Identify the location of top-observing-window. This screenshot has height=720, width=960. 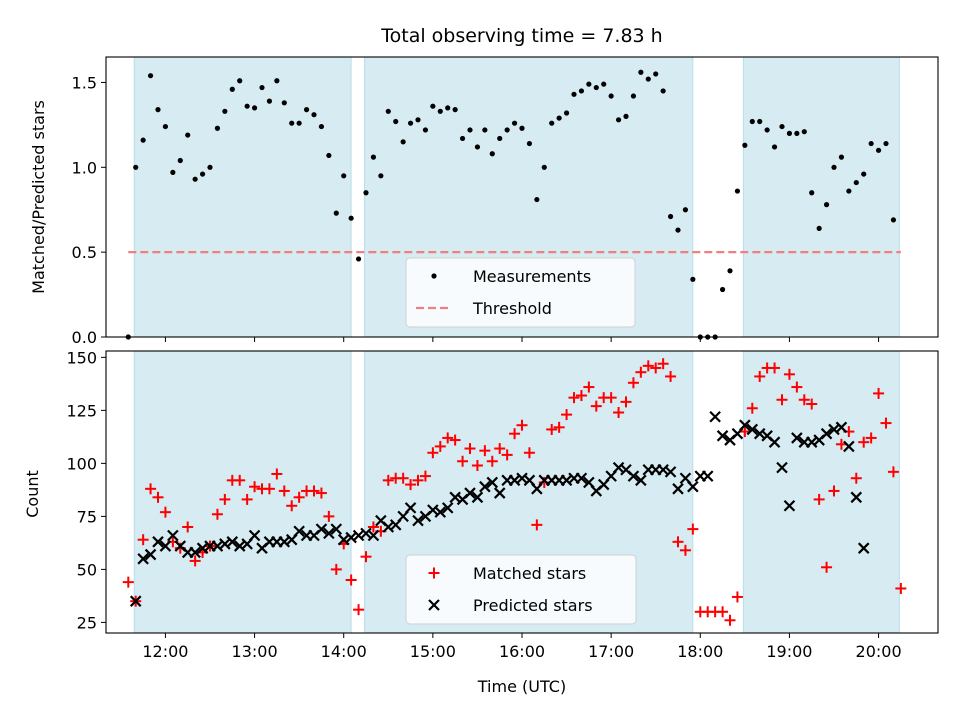
(821, 197).